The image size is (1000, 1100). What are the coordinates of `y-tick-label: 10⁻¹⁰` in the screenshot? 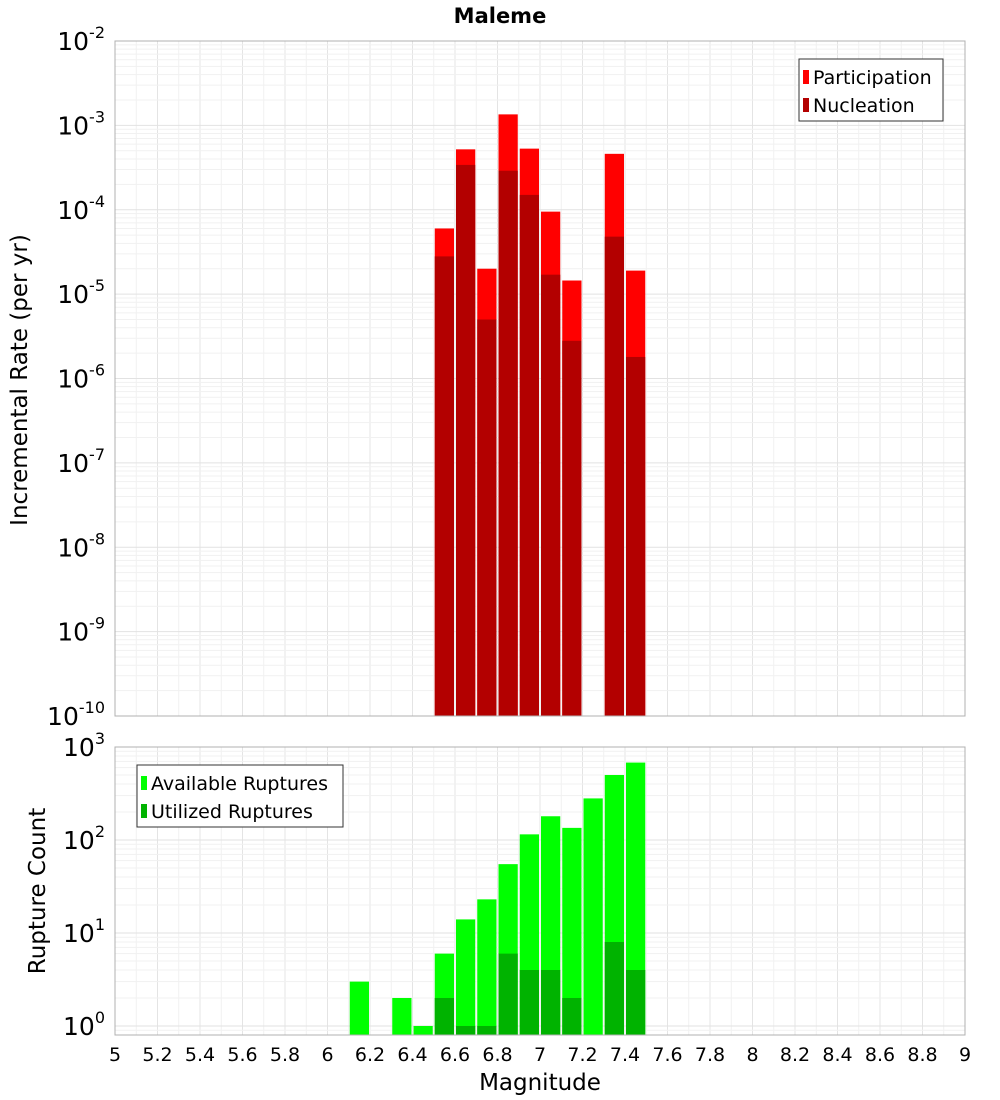 It's located at (76, 714).